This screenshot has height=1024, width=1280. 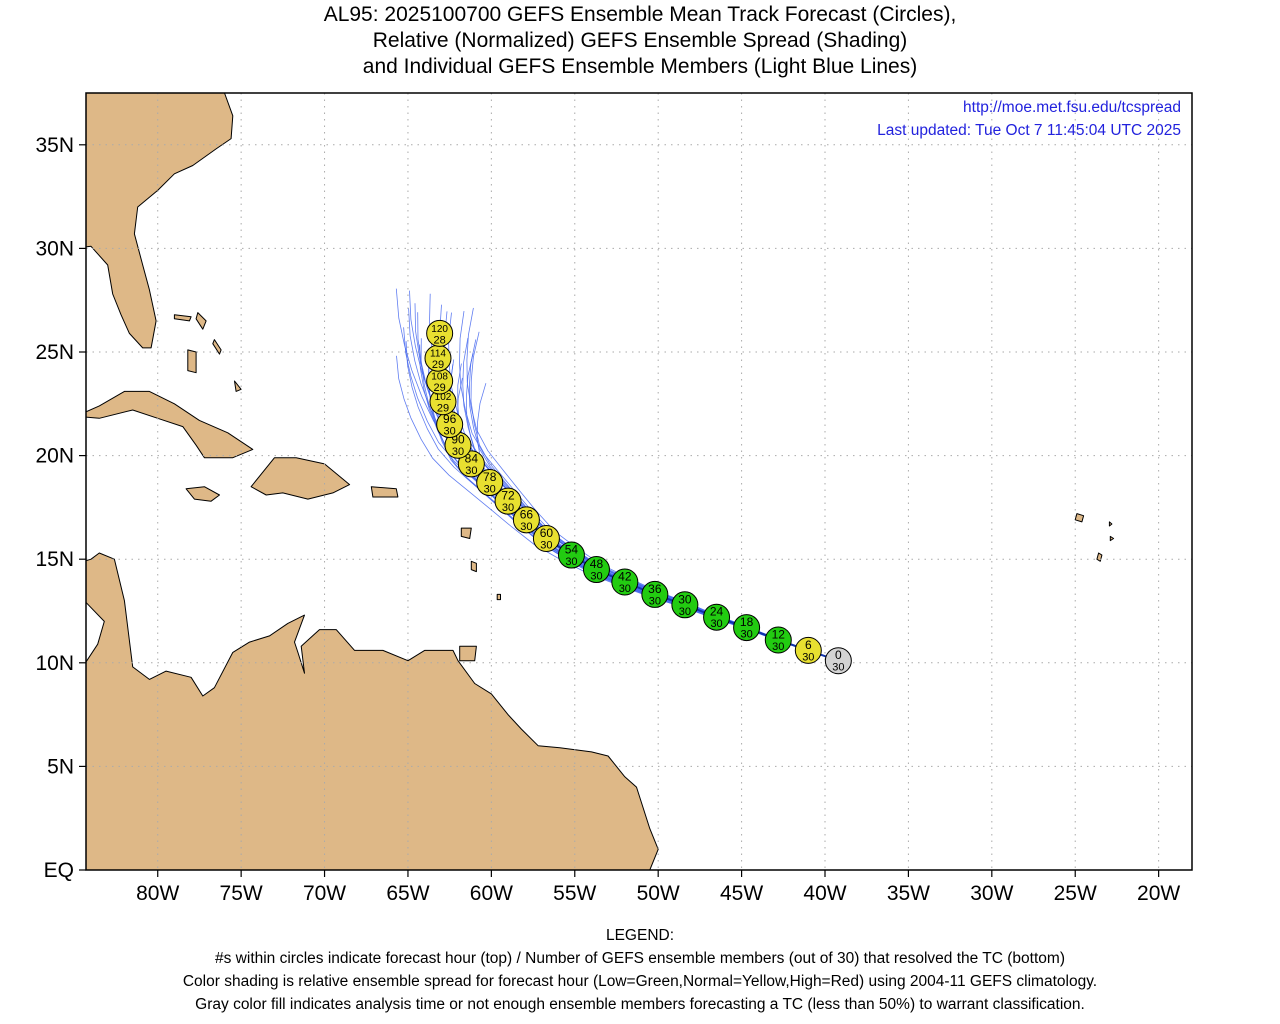 What do you see at coordinates (60, 766) in the screenshot?
I see `lat-tick-label: 5N` at bounding box center [60, 766].